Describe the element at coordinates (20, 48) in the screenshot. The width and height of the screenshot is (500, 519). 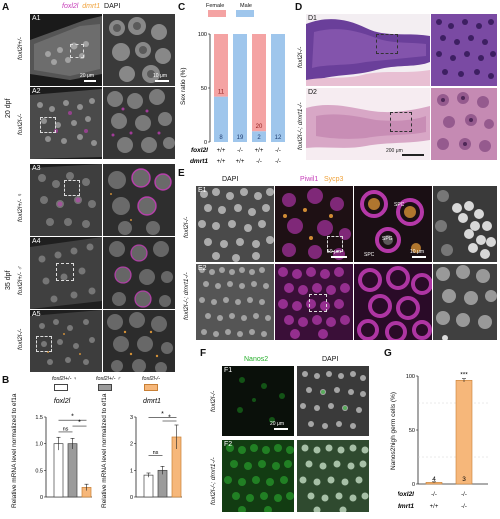
I see `row-a1-genotype: foxl2l+/-` at that location.